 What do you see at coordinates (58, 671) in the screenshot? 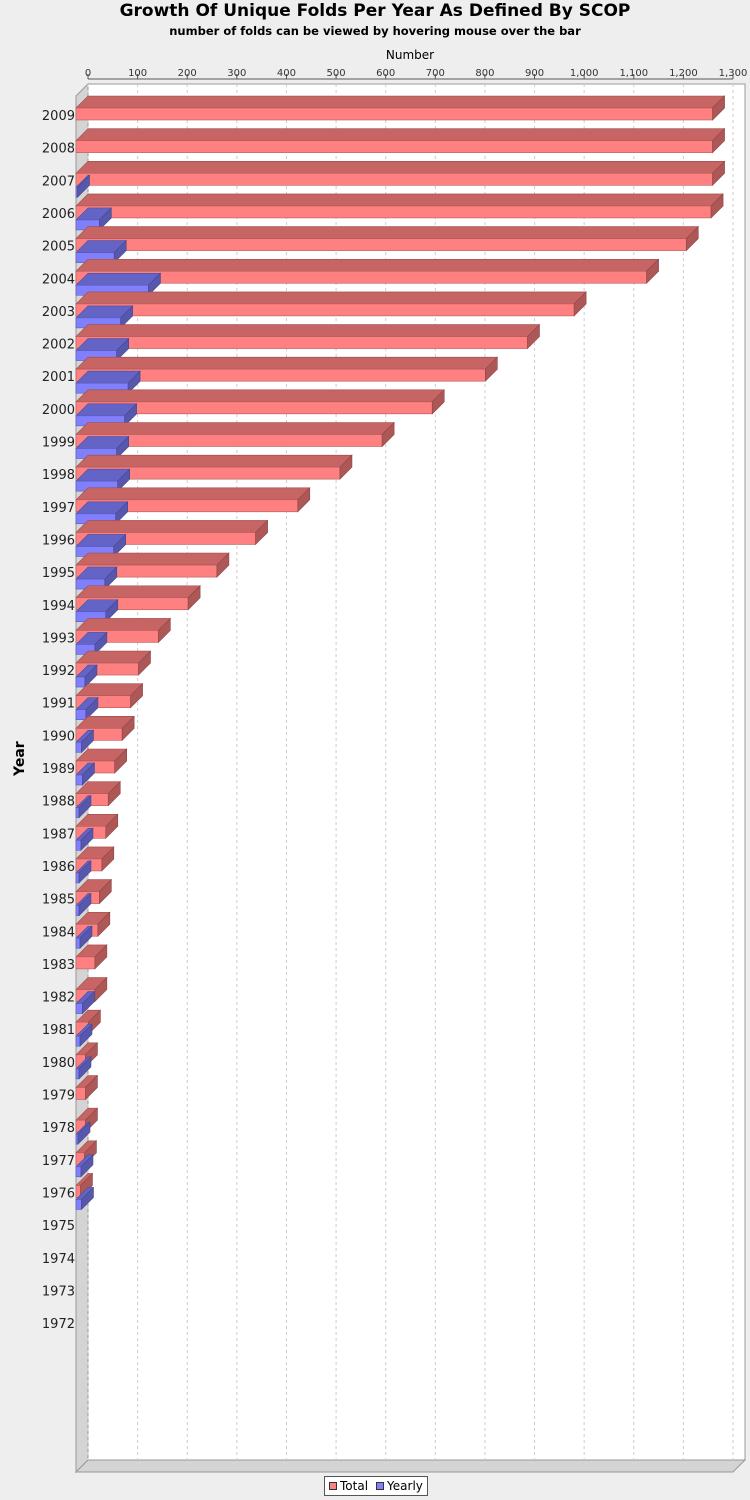
I see `y-tick-label: 1992` at bounding box center [58, 671].